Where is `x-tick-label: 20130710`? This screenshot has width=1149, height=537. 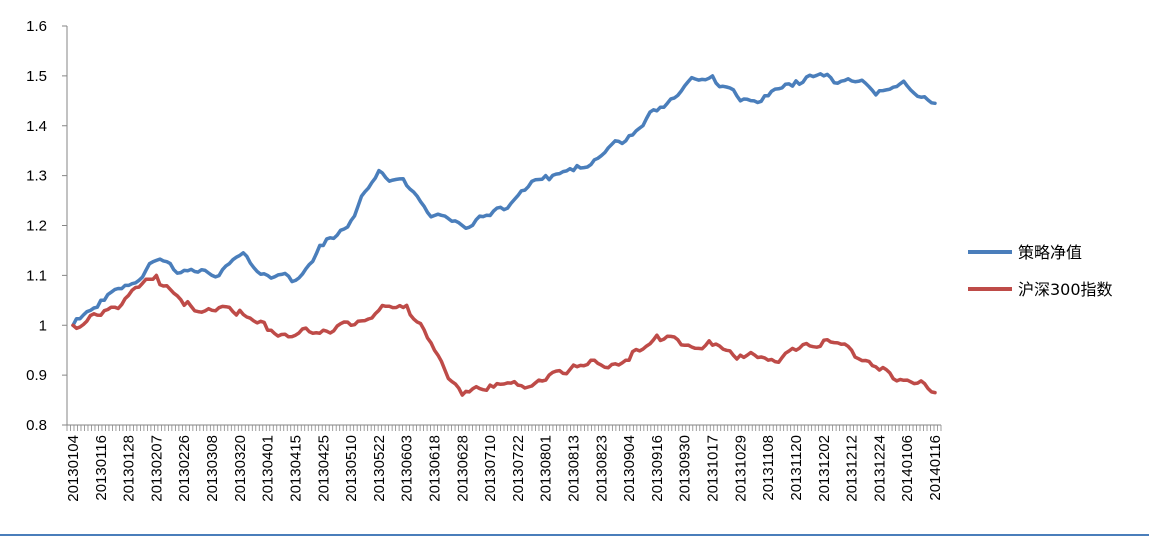
x-tick-label: 20130710 is located at coordinates (490, 468).